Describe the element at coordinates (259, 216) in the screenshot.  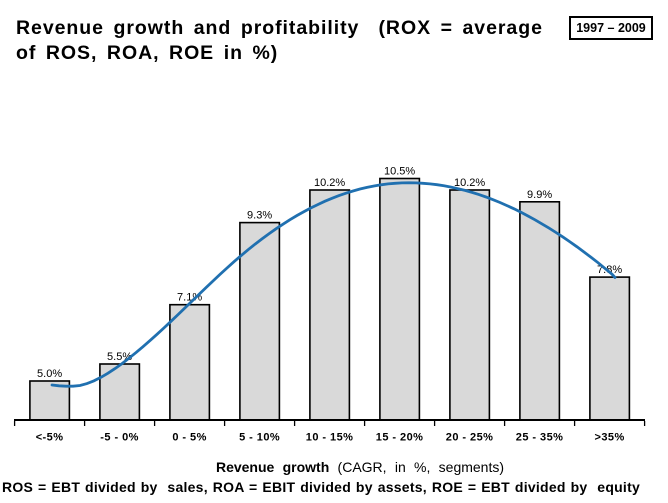
I see `svg-text: 9.3%` at that location.